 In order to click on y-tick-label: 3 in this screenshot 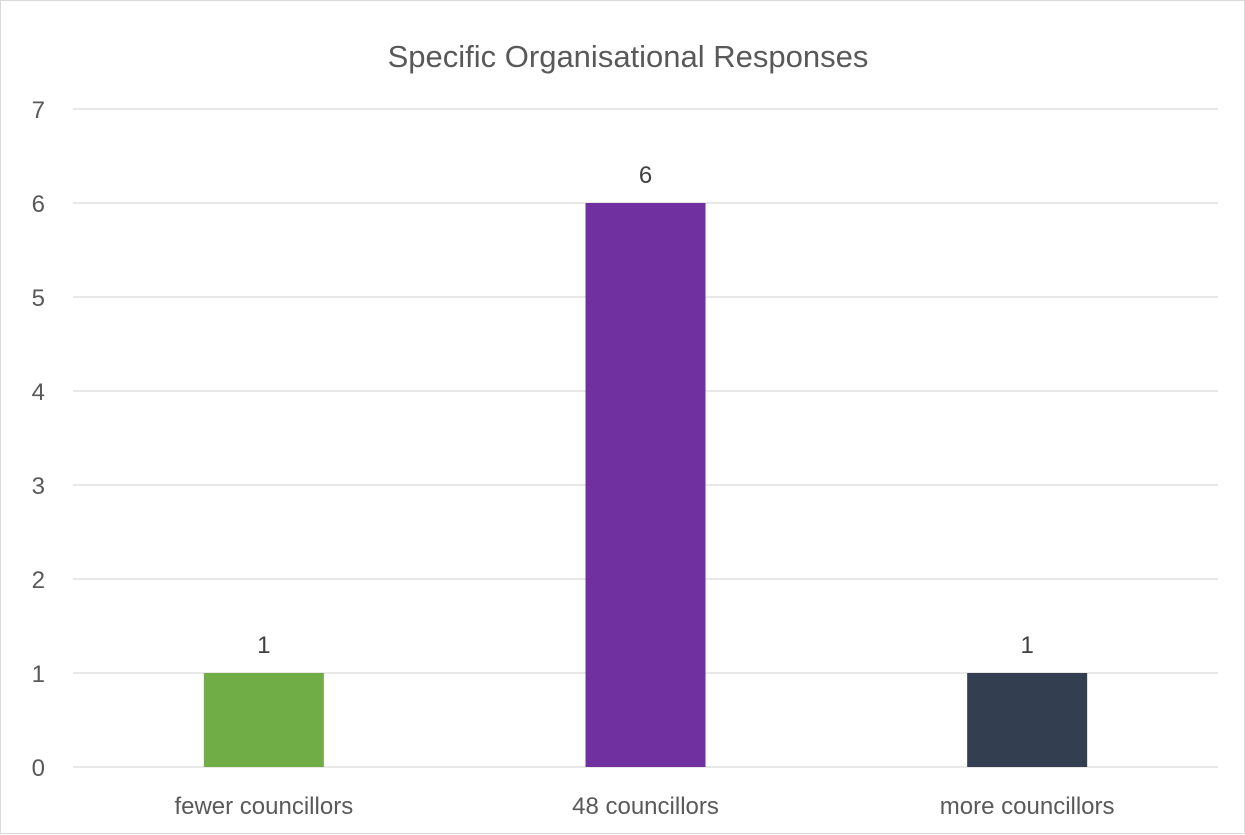, I will do `click(38, 486)`.